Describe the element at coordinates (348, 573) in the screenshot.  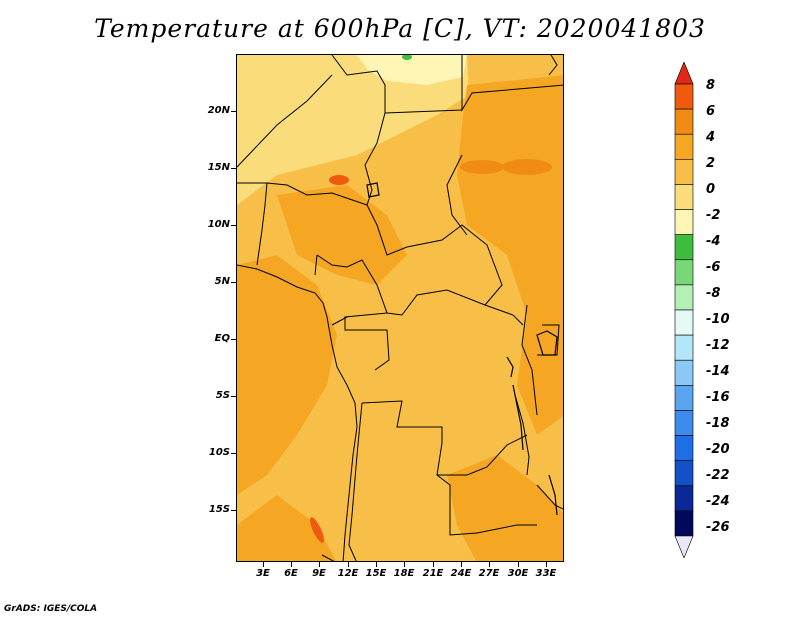
I see `lon-label: 12E` at that location.